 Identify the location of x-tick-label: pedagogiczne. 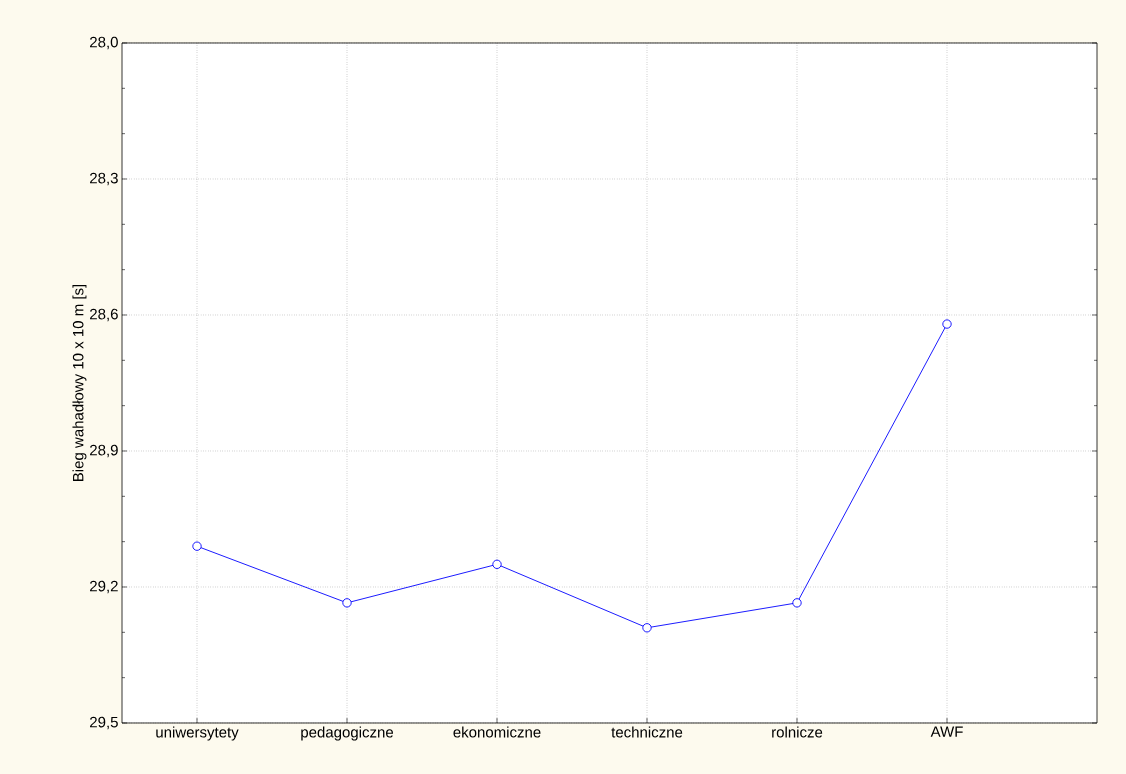
(347, 733).